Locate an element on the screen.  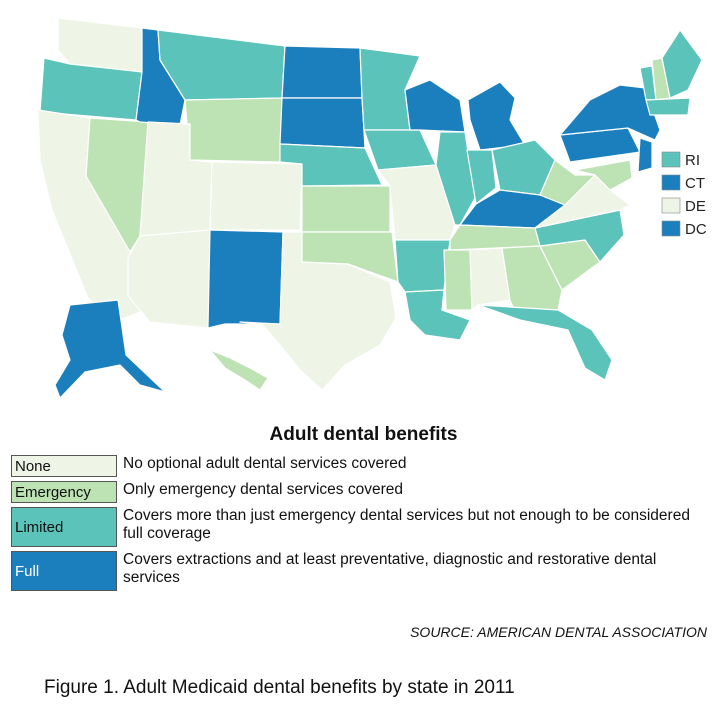
state-al is located at coordinates (490, 279).